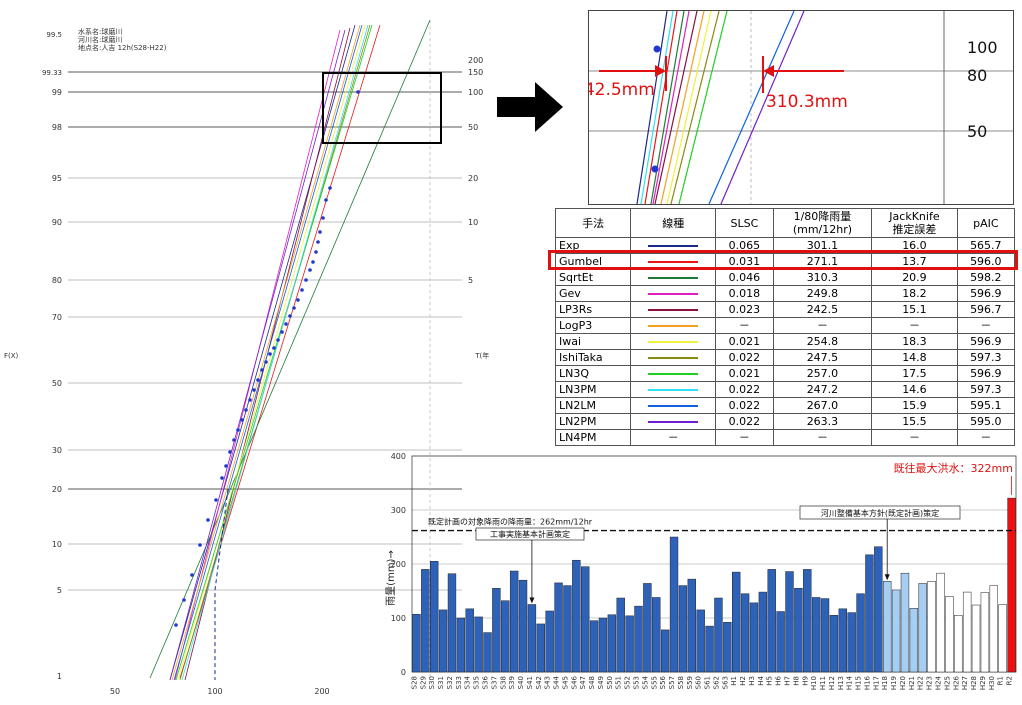  What do you see at coordinates (914, 309) in the screenshot?
I see `table-cell-jk: 15.1` at bounding box center [914, 309].